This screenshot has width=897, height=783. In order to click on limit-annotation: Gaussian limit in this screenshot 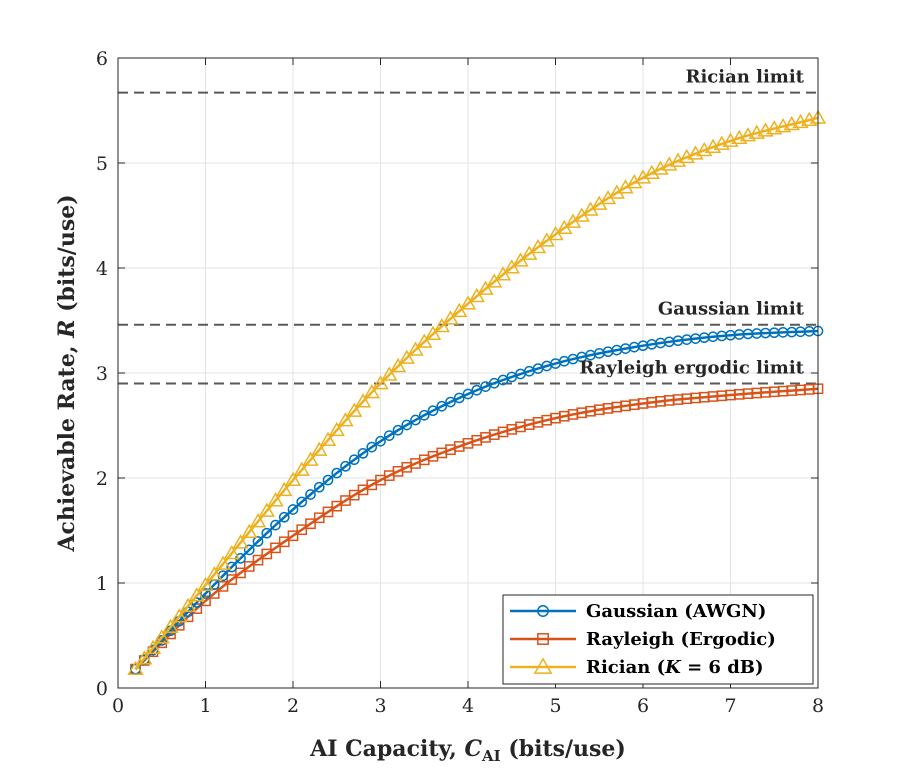, I will do `click(731, 309)`.